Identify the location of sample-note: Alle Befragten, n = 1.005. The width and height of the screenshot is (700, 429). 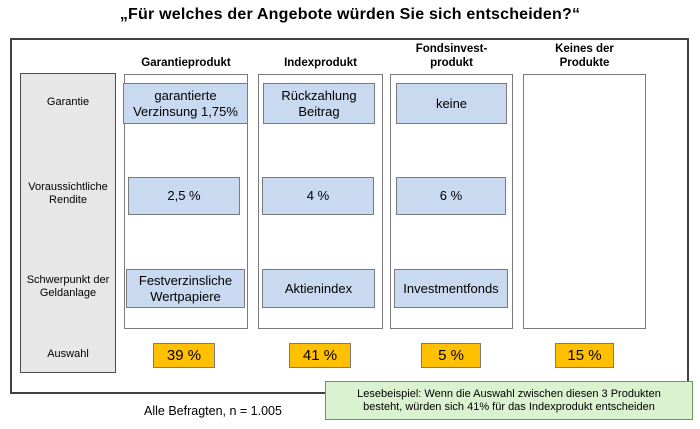
(213, 411).